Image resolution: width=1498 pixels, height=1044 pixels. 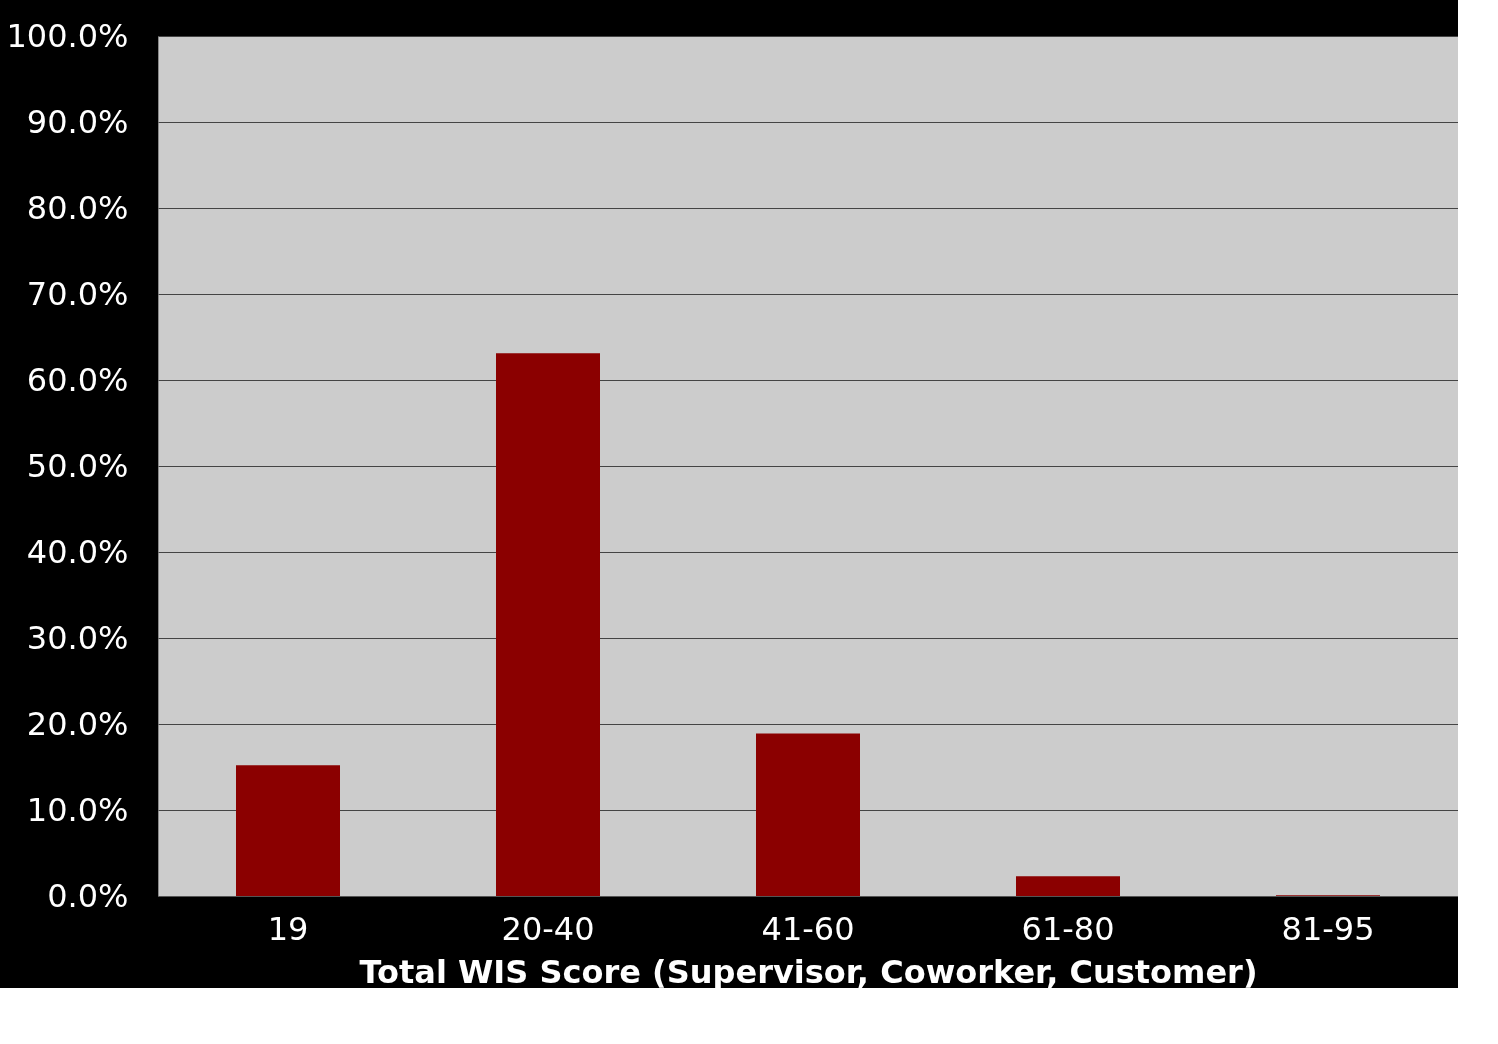 I want to click on x-tick-label: 20-40, so click(x=548, y=928).